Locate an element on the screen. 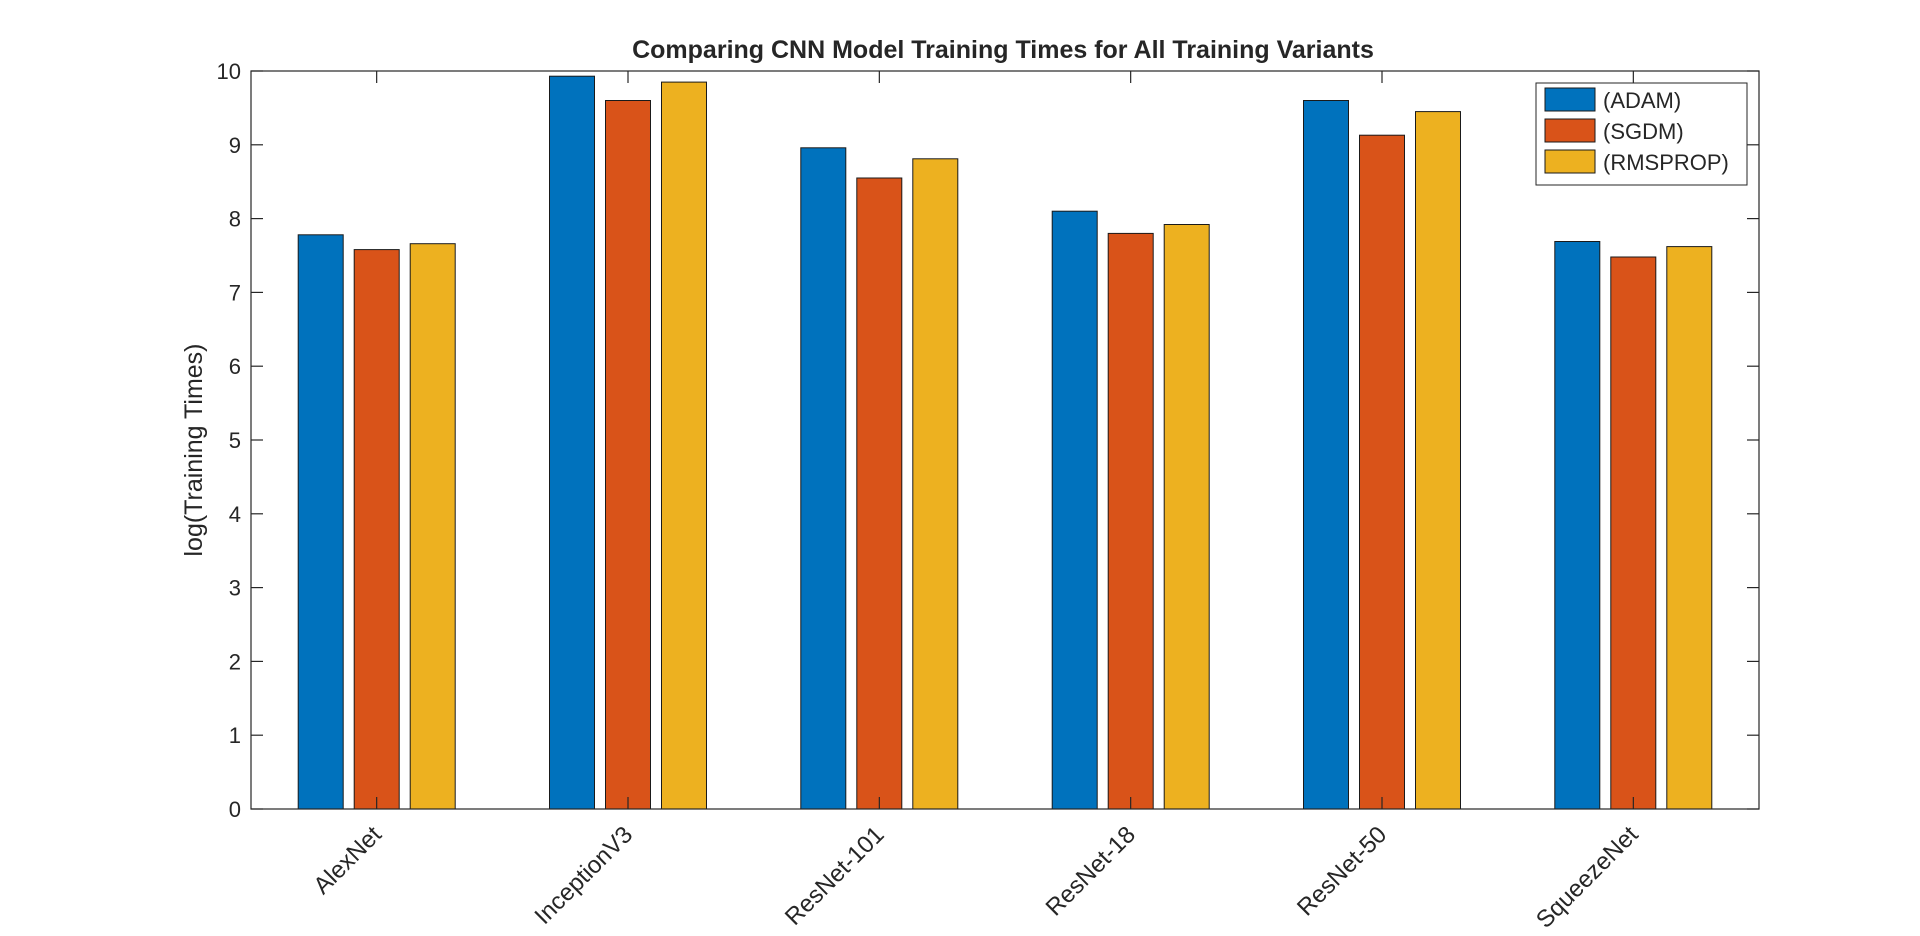 The width and height of the screenshot is (1920, 936). bar-squeezenet-s1 is located at coordinates (1633, 533).